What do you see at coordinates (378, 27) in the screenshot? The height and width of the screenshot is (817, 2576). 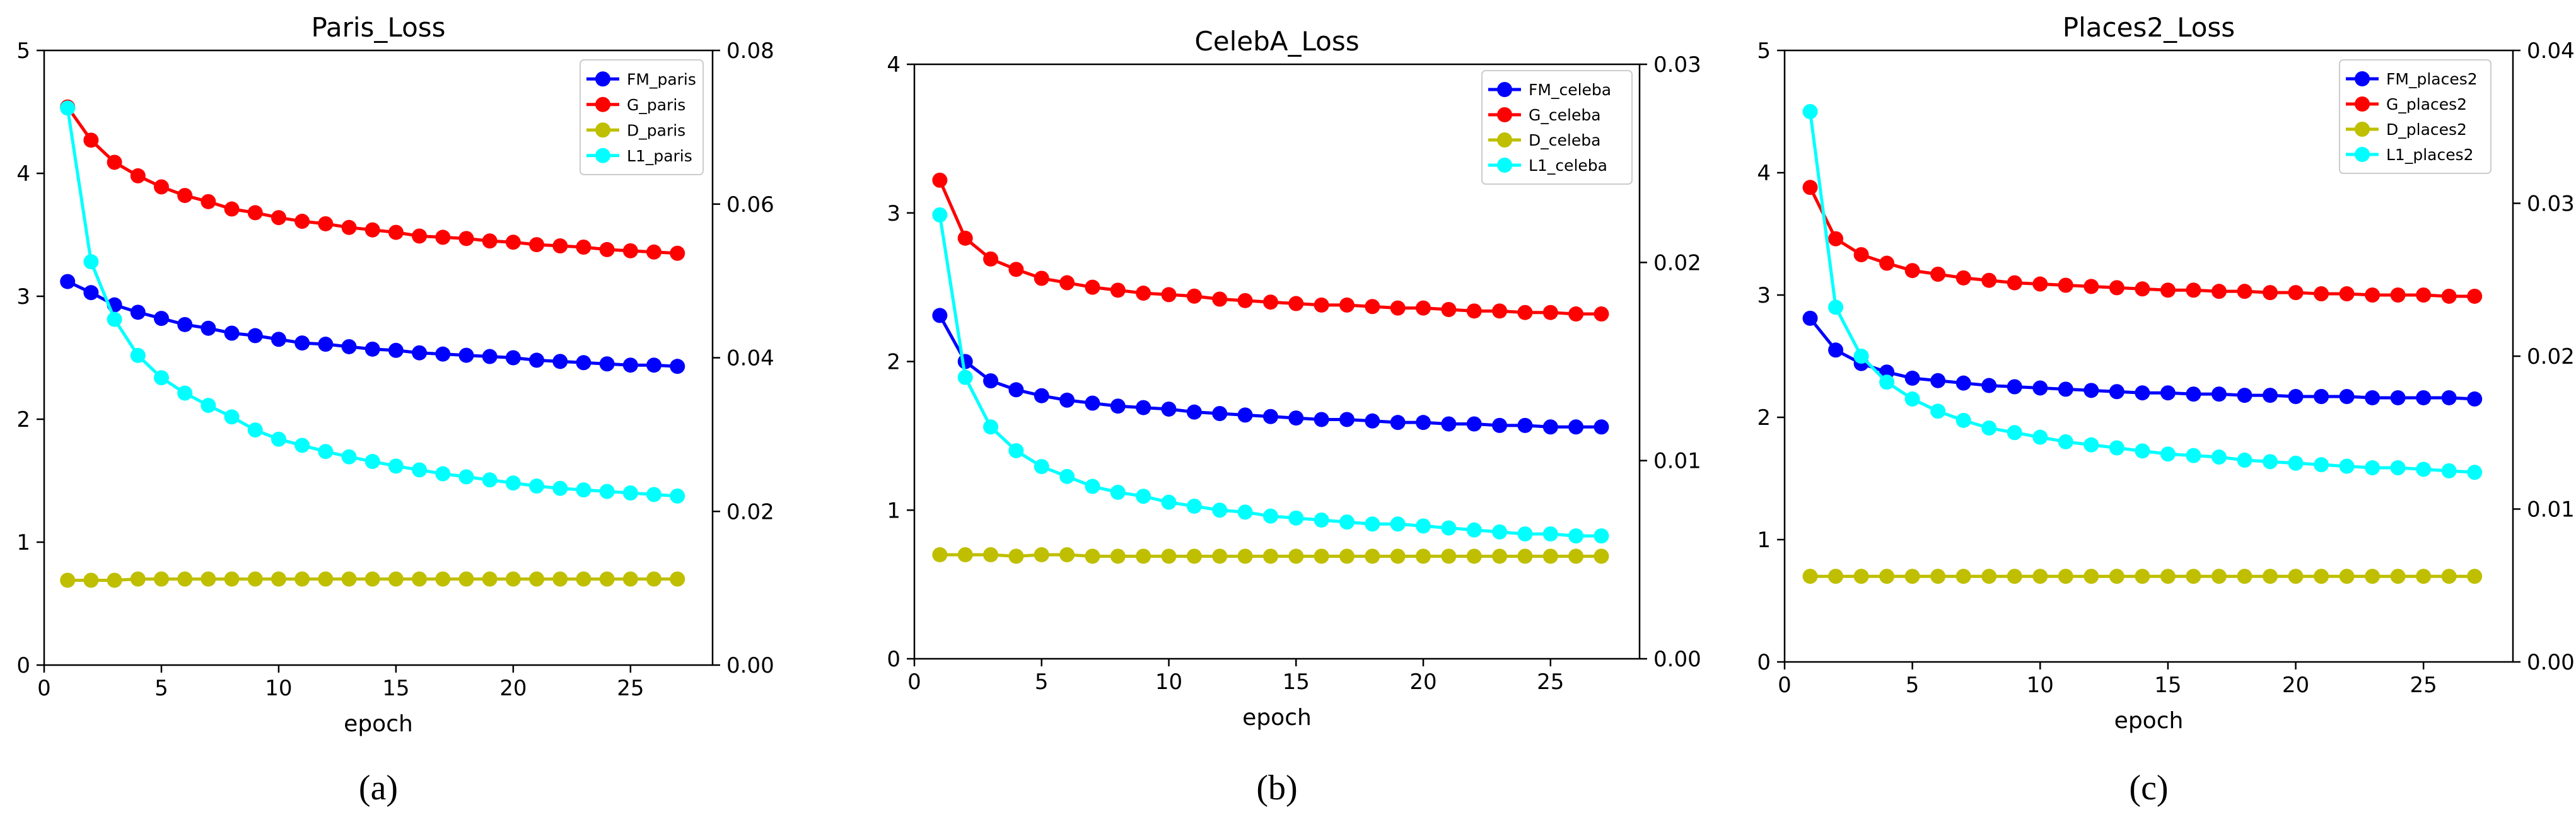 I see `chart-title: Paris_Loss` at bounding box center [378, 27].